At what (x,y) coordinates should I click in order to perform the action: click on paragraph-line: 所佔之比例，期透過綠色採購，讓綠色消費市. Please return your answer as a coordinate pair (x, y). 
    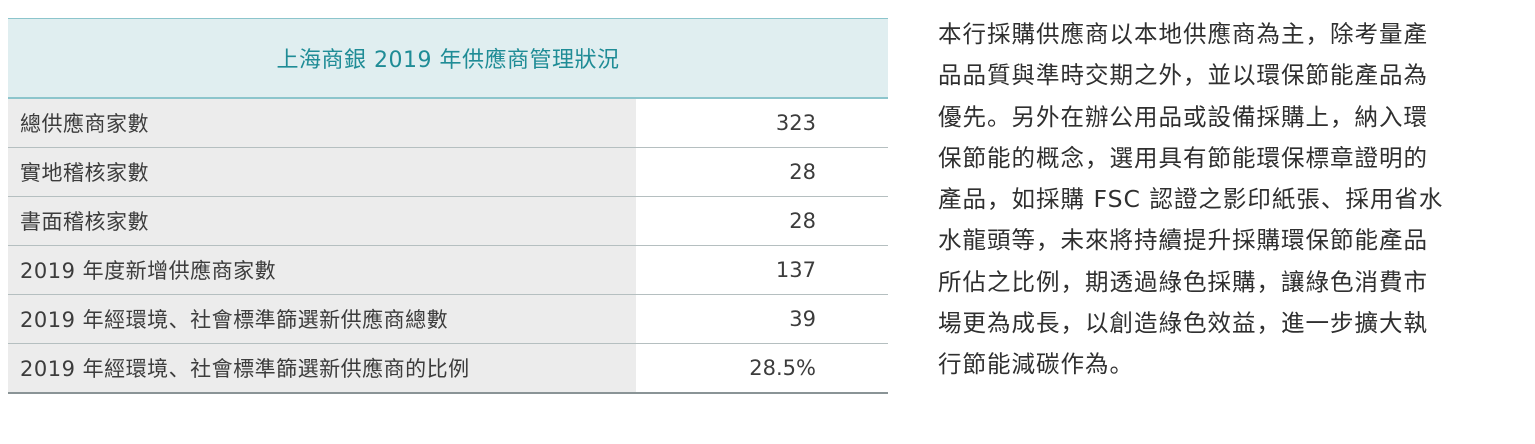
    Looking at the image, I should click on (1183, 281).